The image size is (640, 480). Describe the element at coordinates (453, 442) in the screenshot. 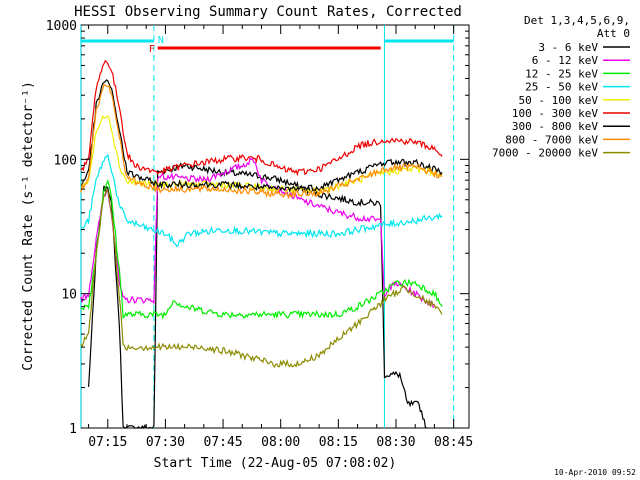

I see `x-tick-label-0845: 08:45` at that location.